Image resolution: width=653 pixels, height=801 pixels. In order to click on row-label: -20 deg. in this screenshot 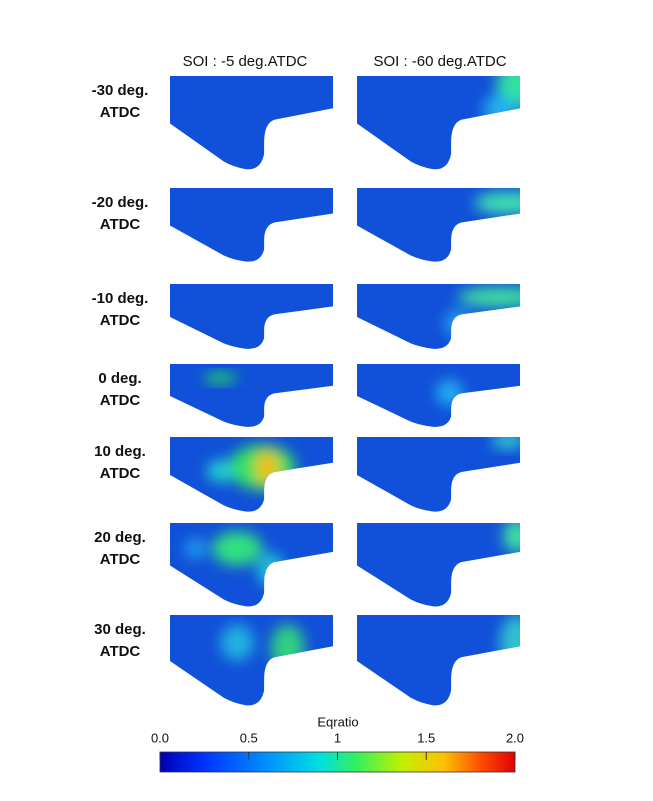, I will do `click(120, 202)`.